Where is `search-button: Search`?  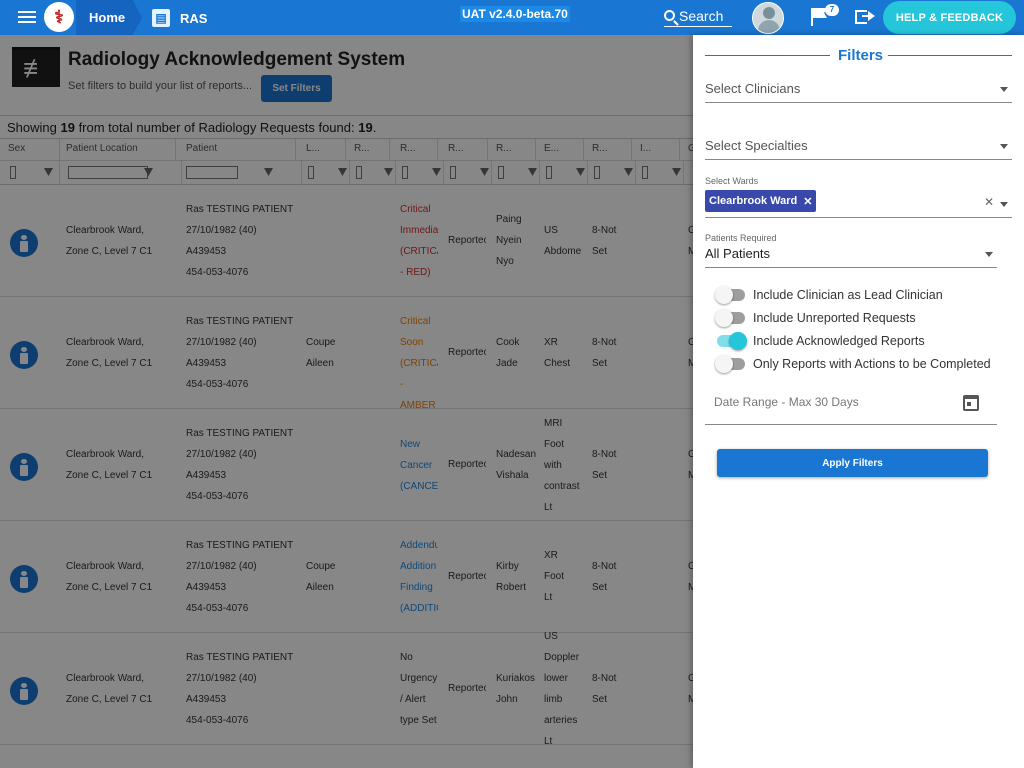 search-button: Search is located at coordinates (698, 16).